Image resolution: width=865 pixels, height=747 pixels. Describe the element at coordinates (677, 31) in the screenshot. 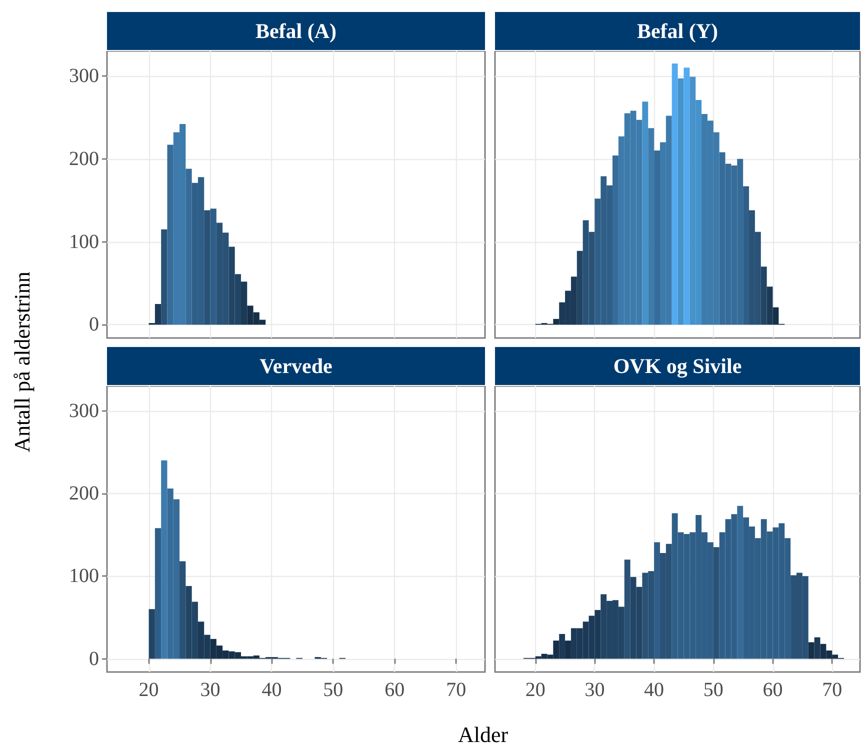

I see `chart-title: Befal (Y)` at that location.